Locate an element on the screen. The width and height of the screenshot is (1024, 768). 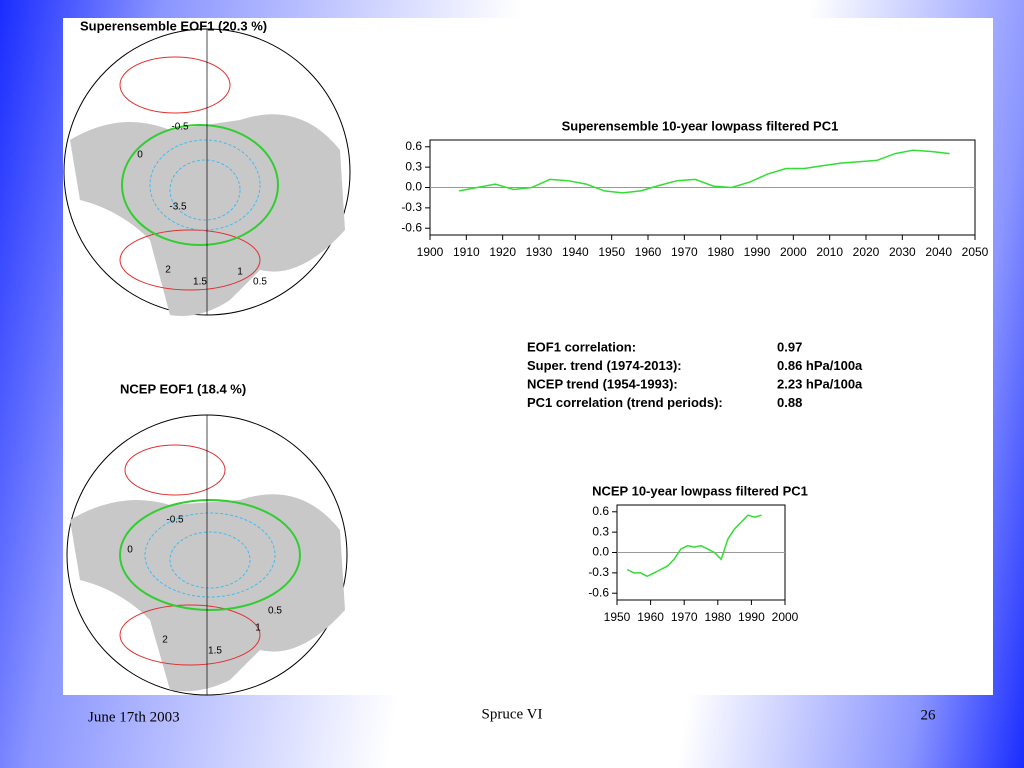
stat-value: 0.86 hPa/100a is located at coordinates (820, 365).